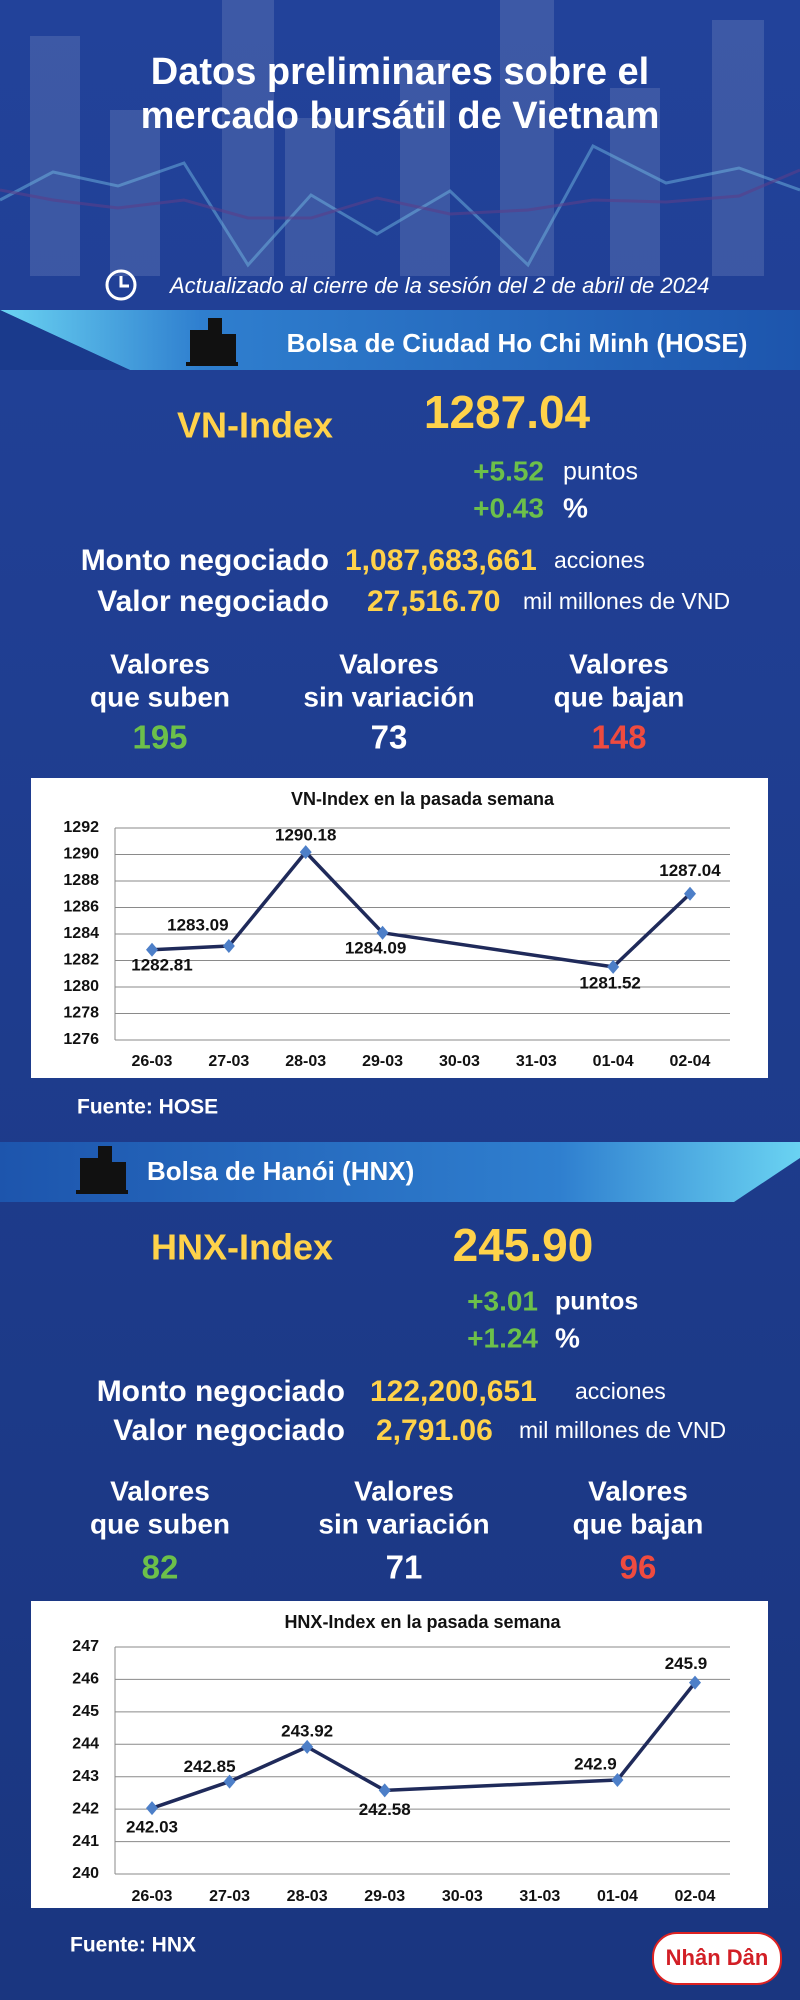 This screenshot has width=800, height=2000. What do you see at coordinates (389, 737) in the screenshot?
I see `breadth-count: 73` at bounding box center [389, 737].